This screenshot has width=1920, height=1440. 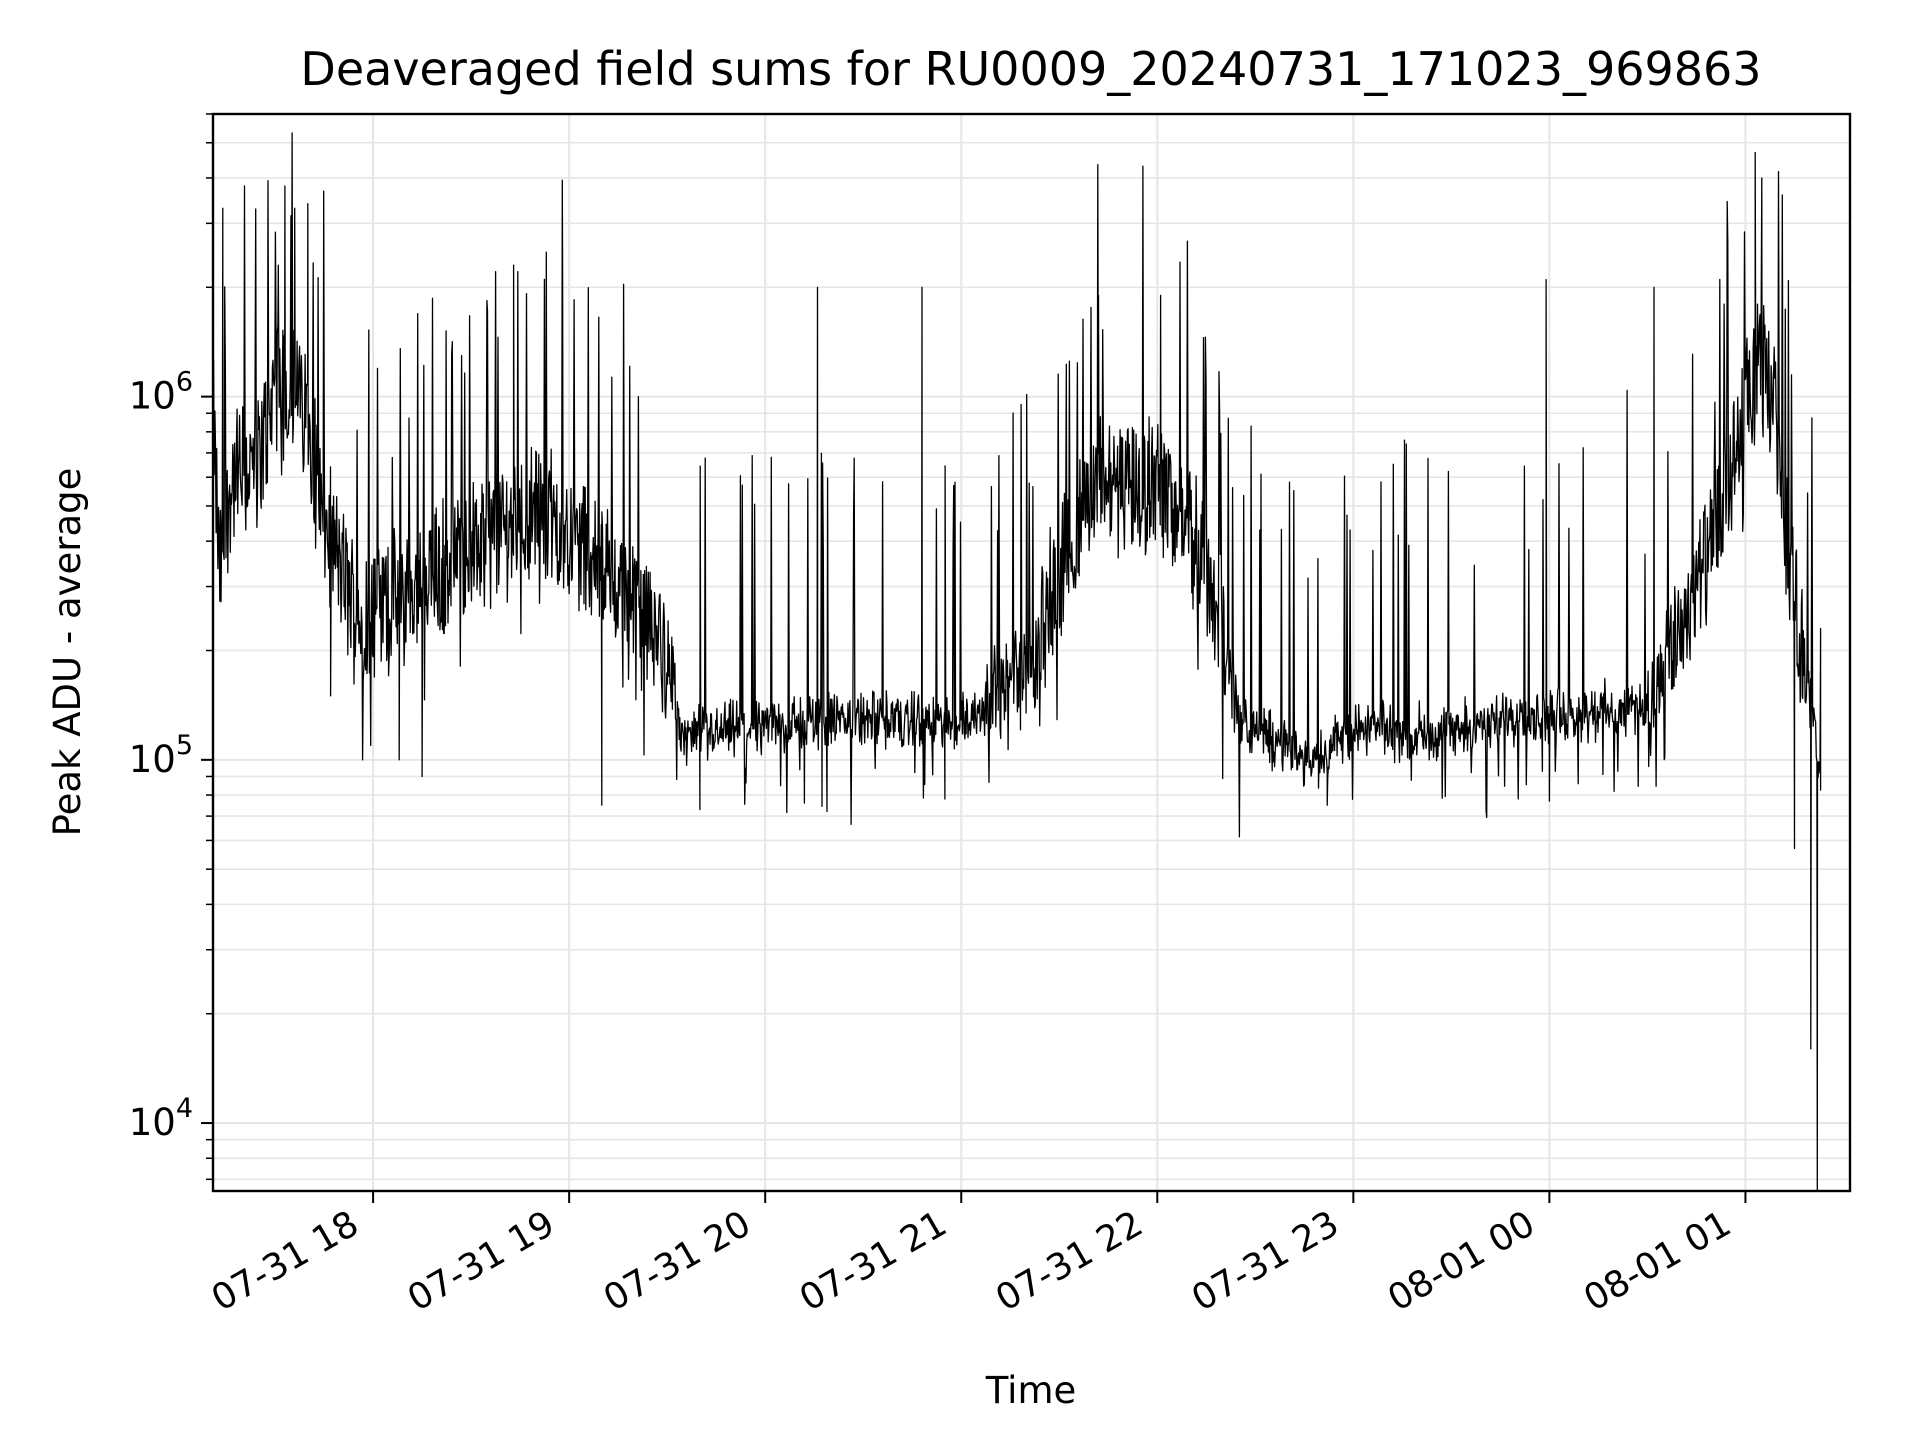 What do you see at coordinates (161, 755) in the screenshot?
I see `y-tick-label: 10⁵` at bounding box center [161, 755].